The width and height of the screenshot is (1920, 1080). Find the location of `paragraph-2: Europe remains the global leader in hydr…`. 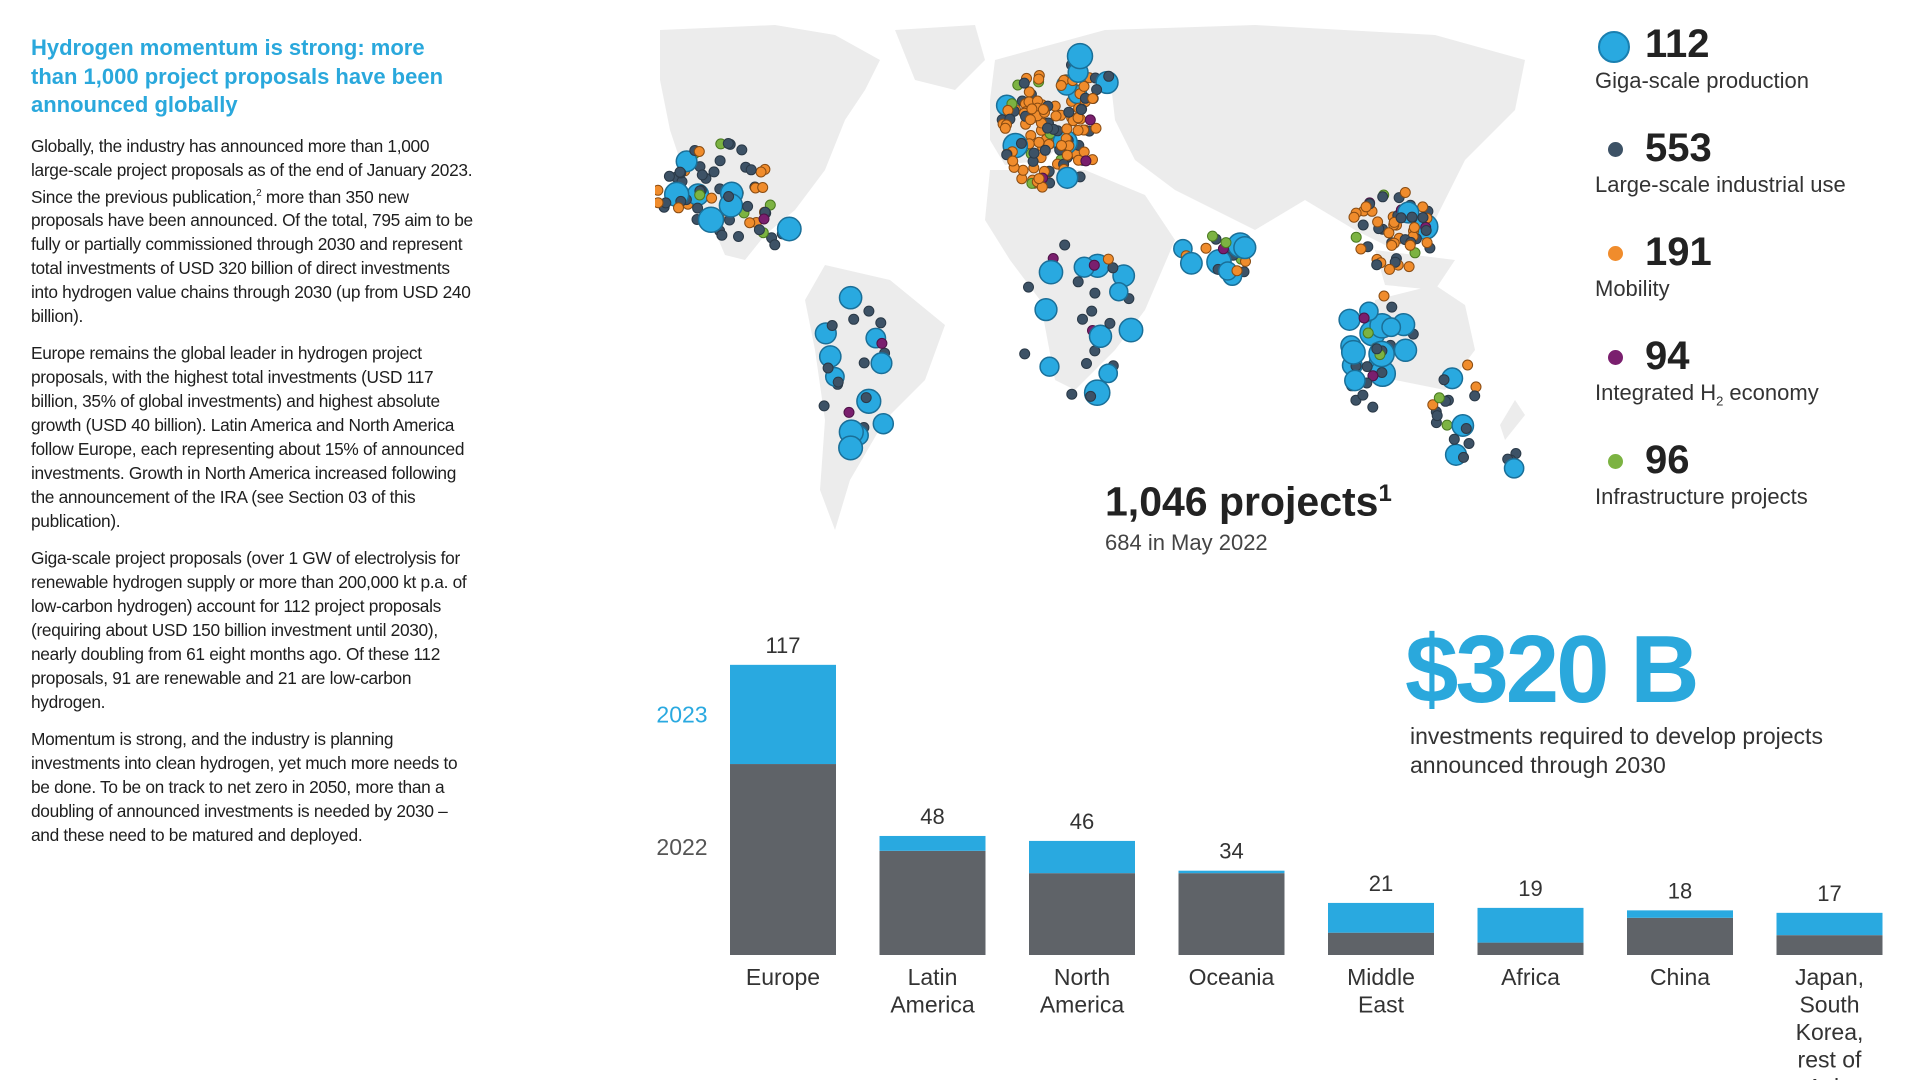

paragraph-2: Europe remains the global leader in hydr… is located at coordinates (248, 437).